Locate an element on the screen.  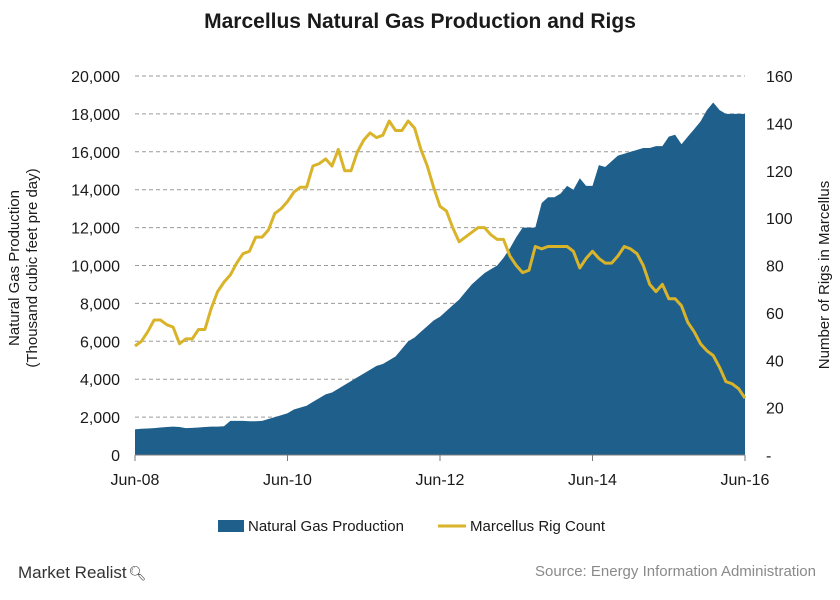
y-left-tick-label: 20,000 is located at coordinates (95, 77).